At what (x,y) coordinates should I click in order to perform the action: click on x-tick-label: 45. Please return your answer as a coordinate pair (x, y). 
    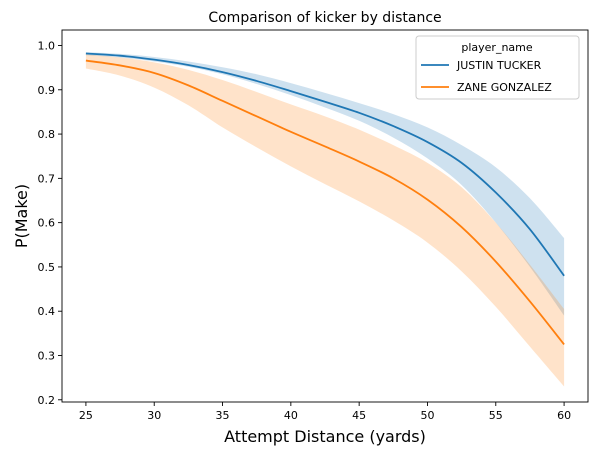
    Looking at the image, I should click on (359, 415).